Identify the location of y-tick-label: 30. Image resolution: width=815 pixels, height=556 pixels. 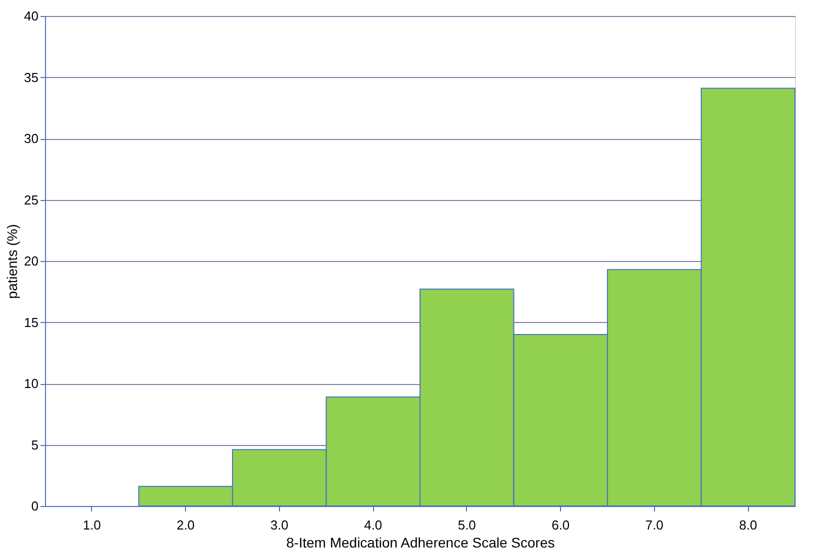
(31, 138).